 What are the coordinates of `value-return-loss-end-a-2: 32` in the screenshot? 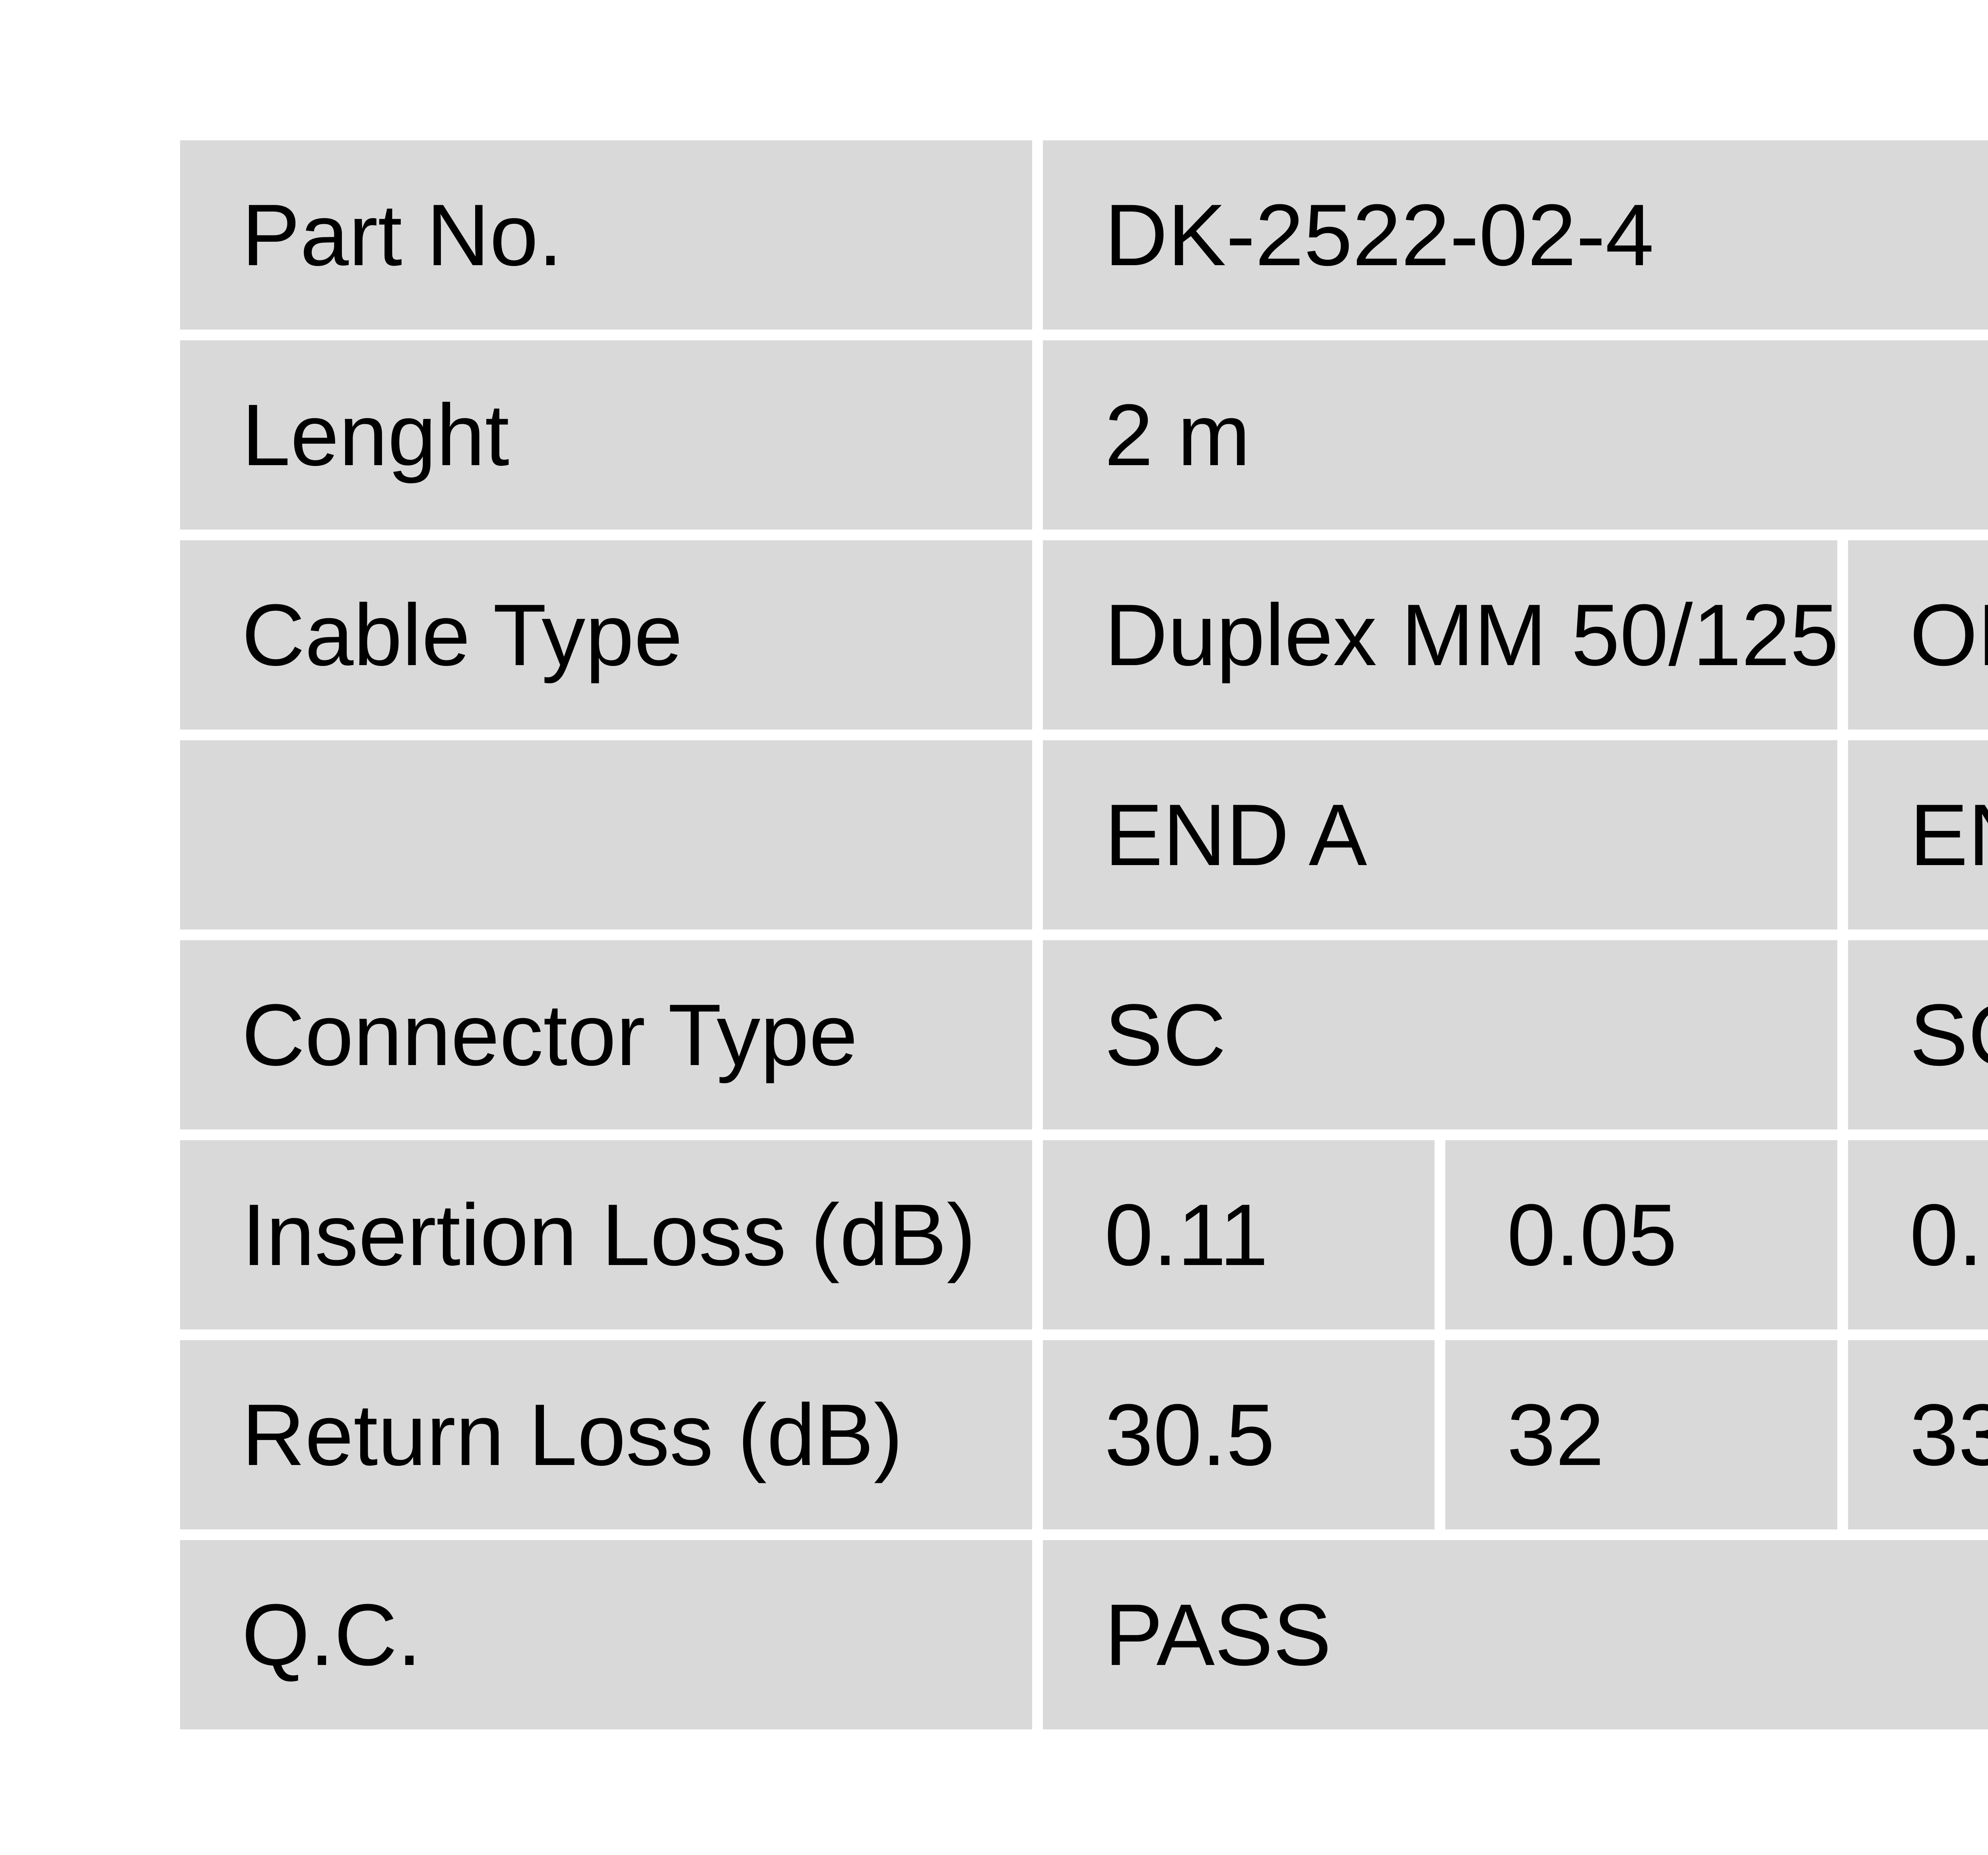 It's located at (1641, 1434).